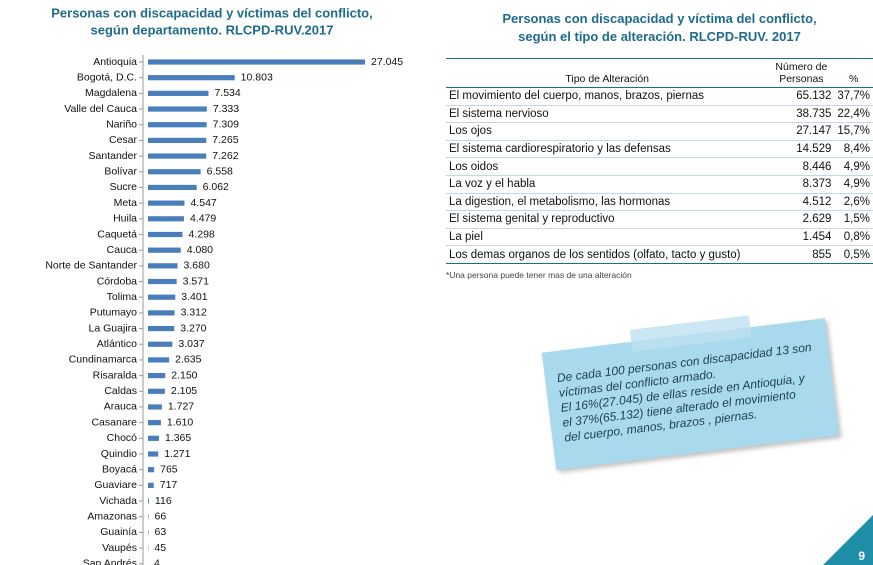 The width and height of the screenshot is (873, 565). Describe the element at coordinates (163, 501) in the screenshot. I see `value-label: 116` at that location.